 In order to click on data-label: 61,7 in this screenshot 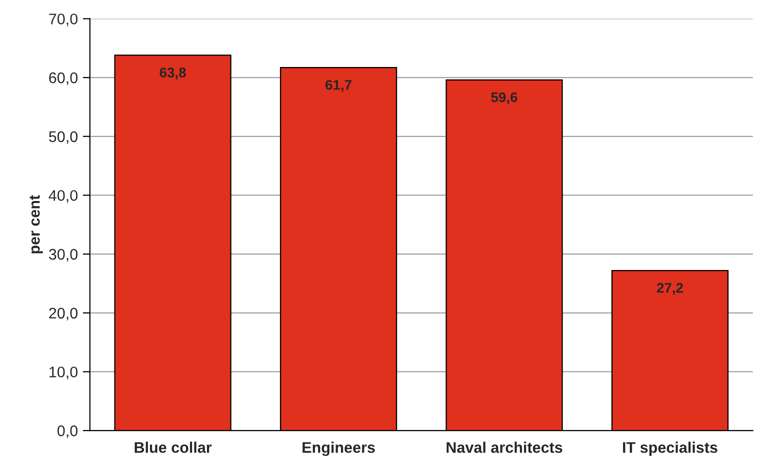, I will do `click(339, 86)`.